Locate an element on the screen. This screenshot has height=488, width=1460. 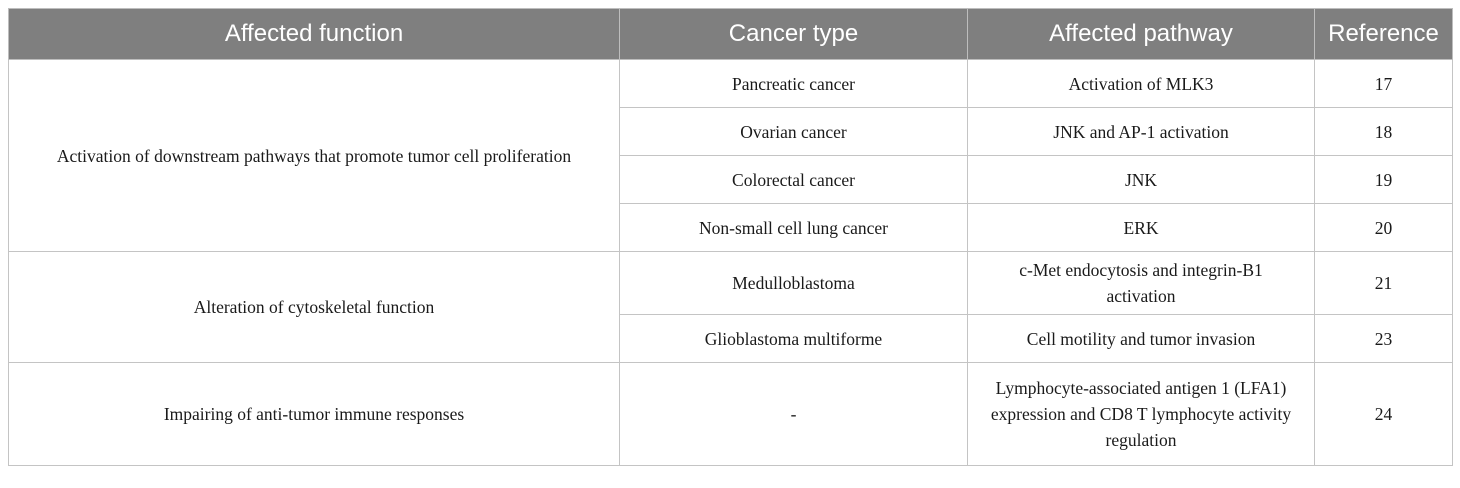
reference-cell: 21 is located at coordinates (1383, 283).